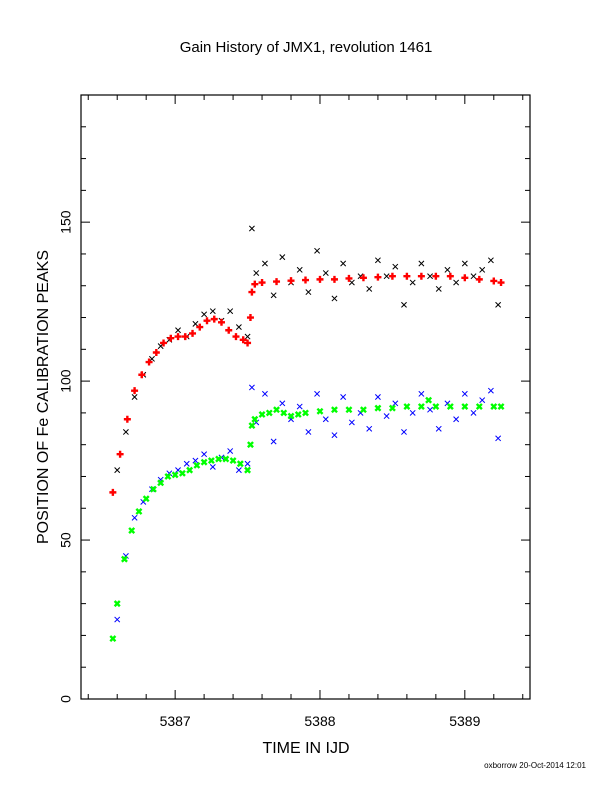  I want to click on y-tick-label: 0, so click(66, 699).